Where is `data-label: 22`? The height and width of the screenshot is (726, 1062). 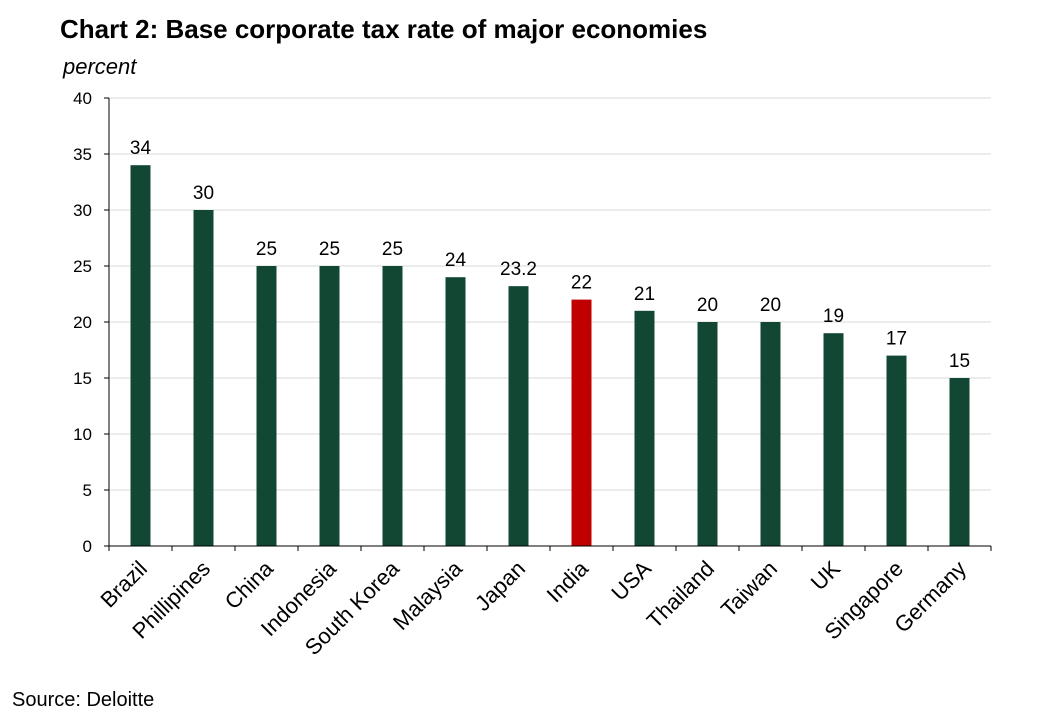 data-label: 22 is located at coordinates (581, 283).